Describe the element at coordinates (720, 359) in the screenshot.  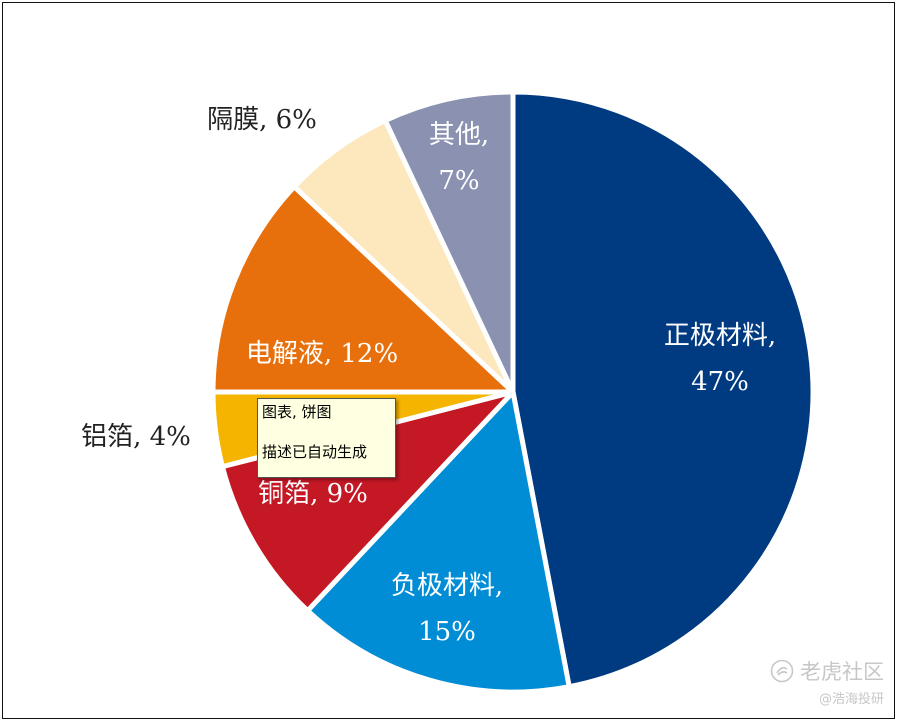
I see `slice-label-1: 正极材料, 47%` at that location.